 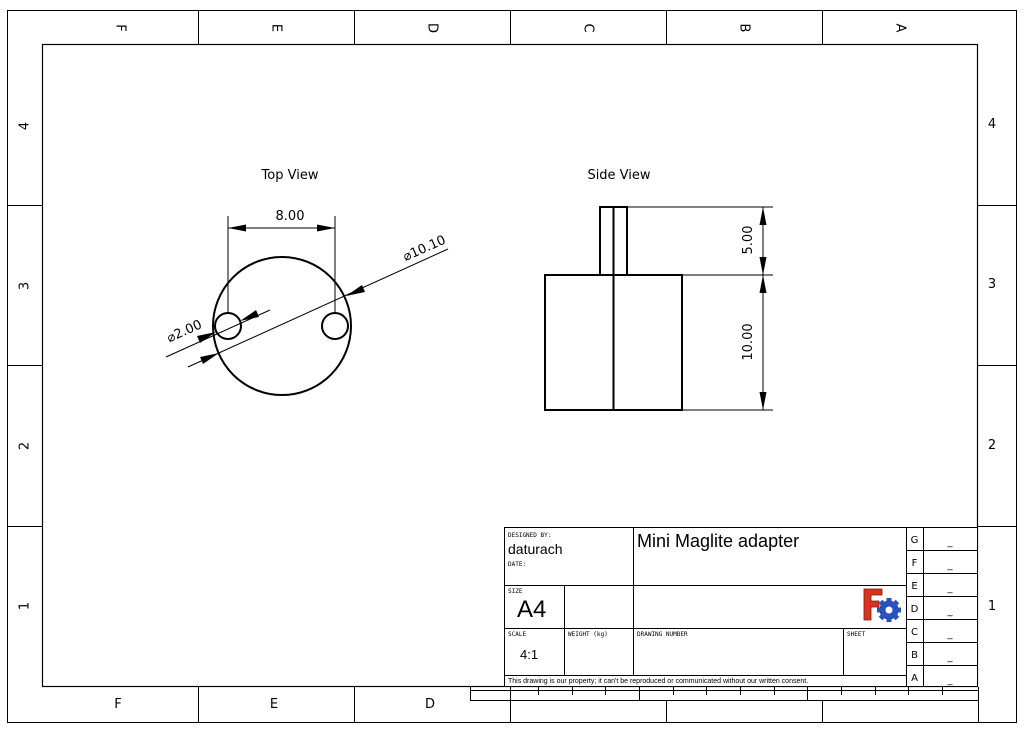 What do you see at coordinates (529, 535) in the screenshot?
I see `designed-by-label: DESIGNED BY:` at bounding box center [529, 535].